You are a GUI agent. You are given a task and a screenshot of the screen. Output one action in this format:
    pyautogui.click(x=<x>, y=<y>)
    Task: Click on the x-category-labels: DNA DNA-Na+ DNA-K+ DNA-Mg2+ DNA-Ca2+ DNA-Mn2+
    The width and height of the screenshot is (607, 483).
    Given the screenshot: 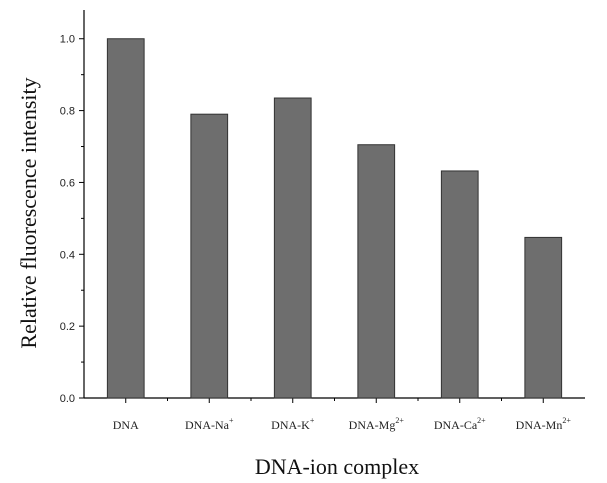 What is the action you would take?
    pyautogui.click(x=342, y=424)
    